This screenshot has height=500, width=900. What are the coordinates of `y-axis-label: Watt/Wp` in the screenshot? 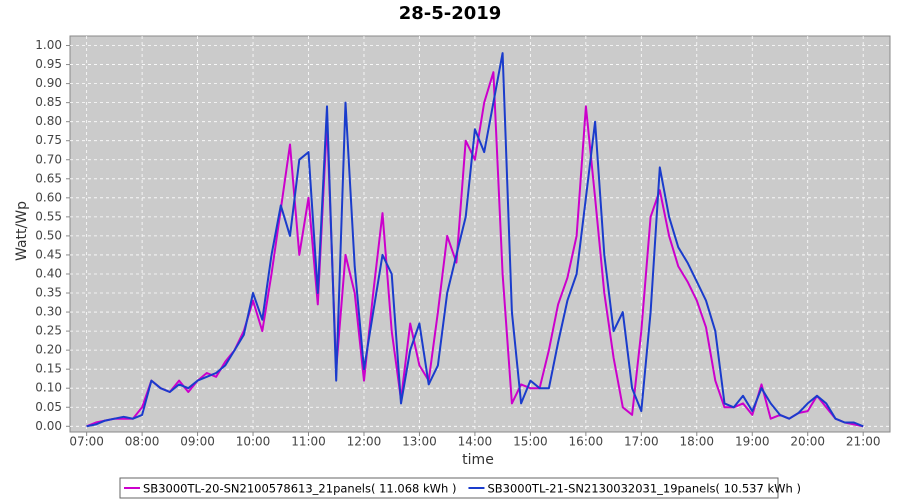 It's located at (22, 231).